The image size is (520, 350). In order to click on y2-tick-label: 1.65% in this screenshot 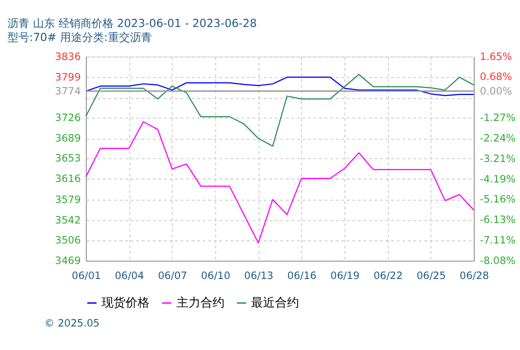, I will do `click(496, 57)`.